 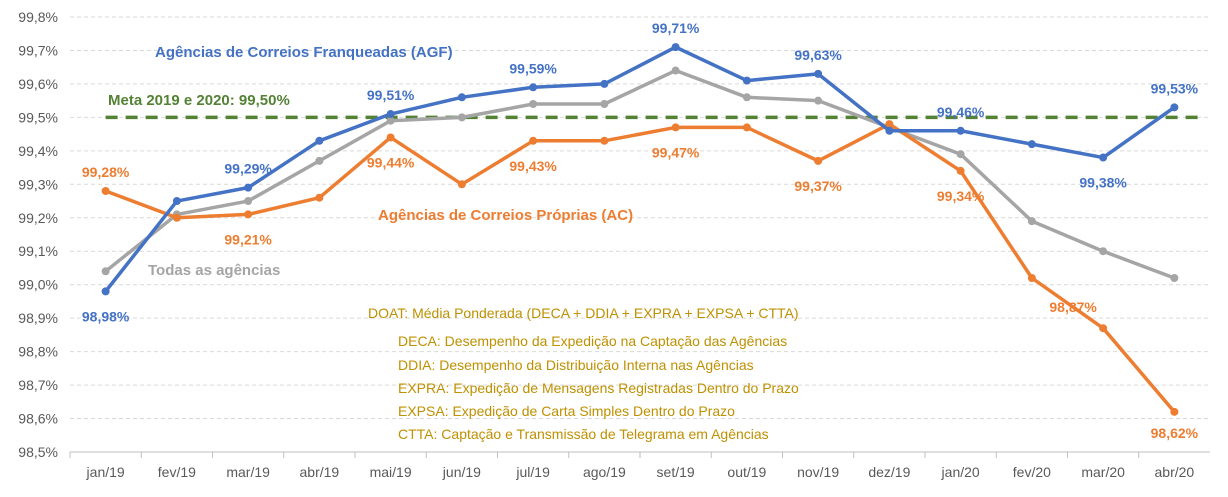 I want to click on data-label: 99,59%, so click(x=533, y=68).